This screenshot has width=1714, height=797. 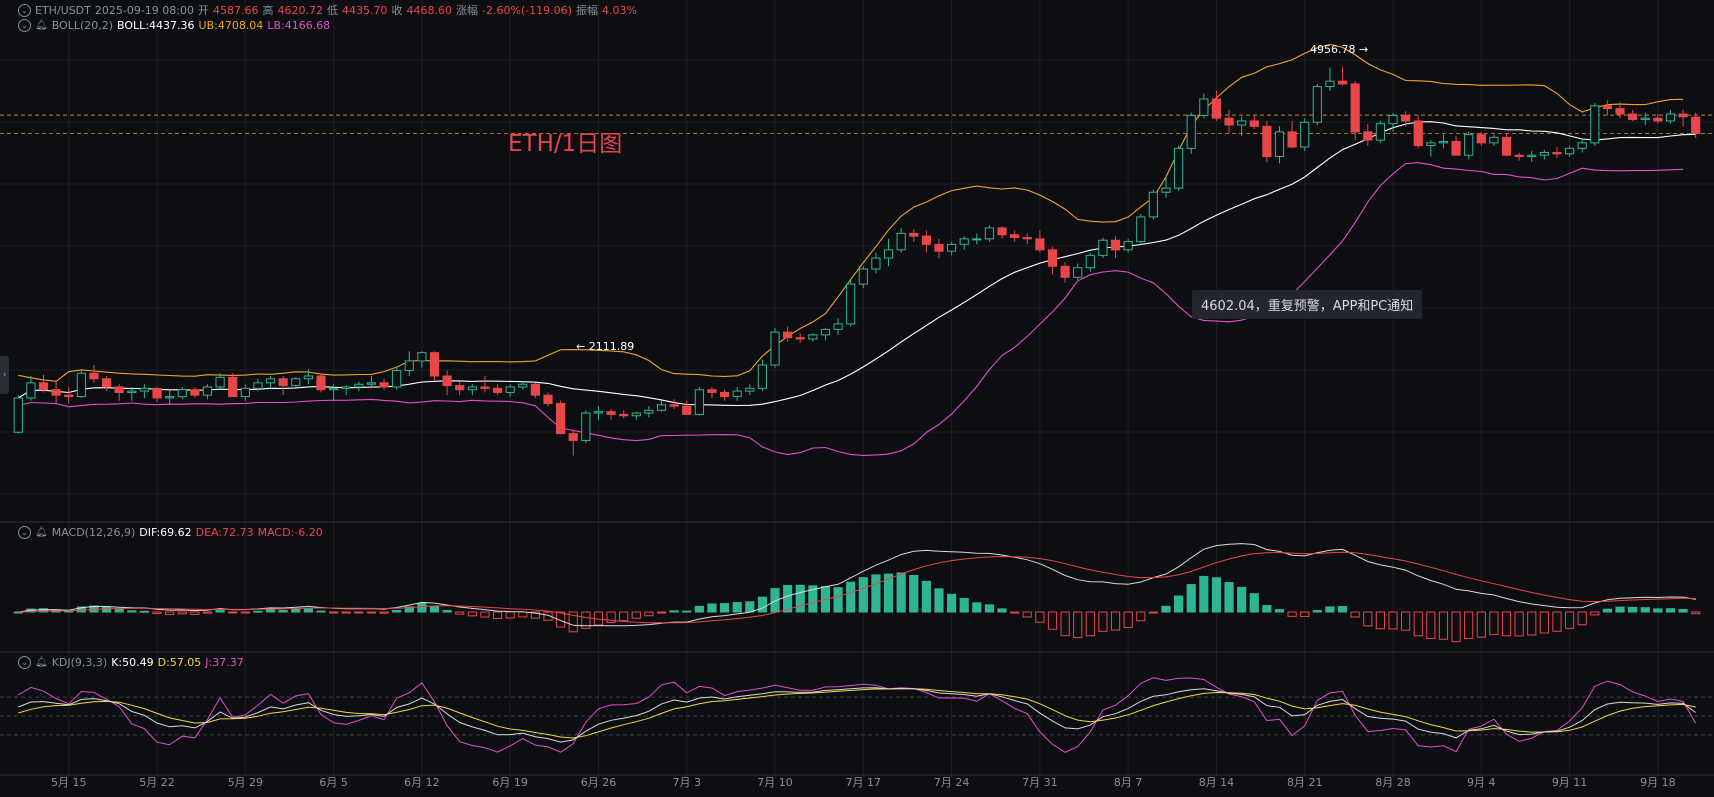 I want to click on macd-name: MACD(12,26,9), so click(x=93, y=532).